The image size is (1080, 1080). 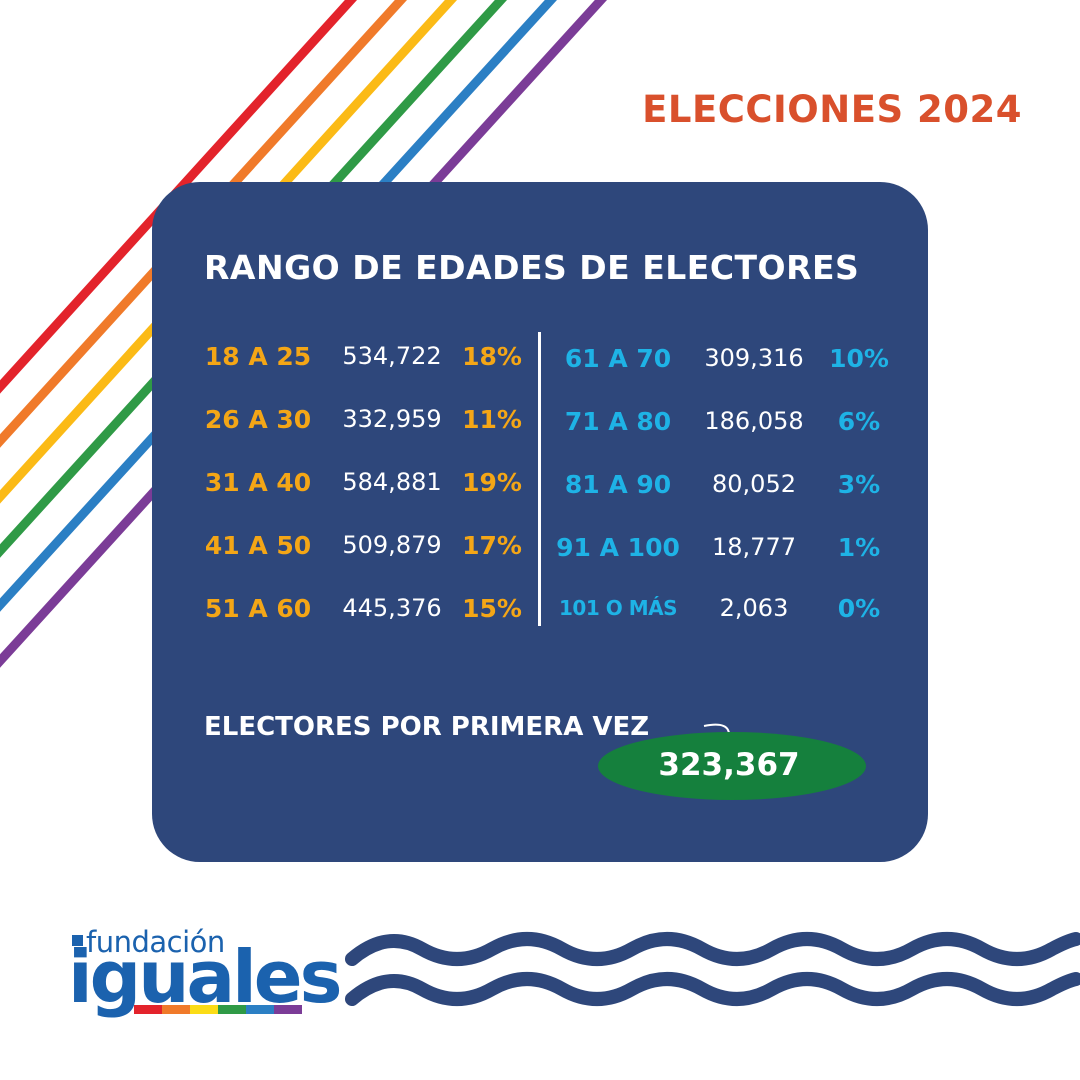 I want to click on elector-count: 186,058, so click(x=754, y=421).